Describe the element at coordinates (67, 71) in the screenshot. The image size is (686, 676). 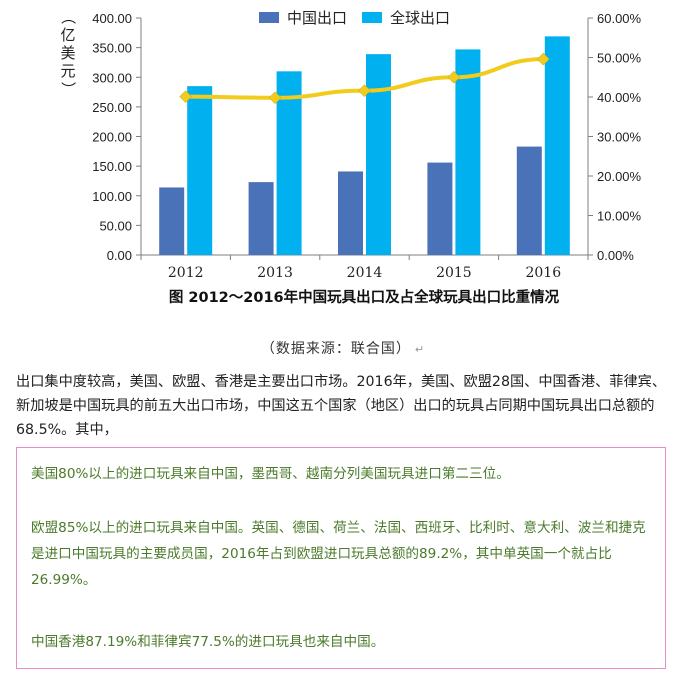
I see `y-axis-label-char: 元` at that location.